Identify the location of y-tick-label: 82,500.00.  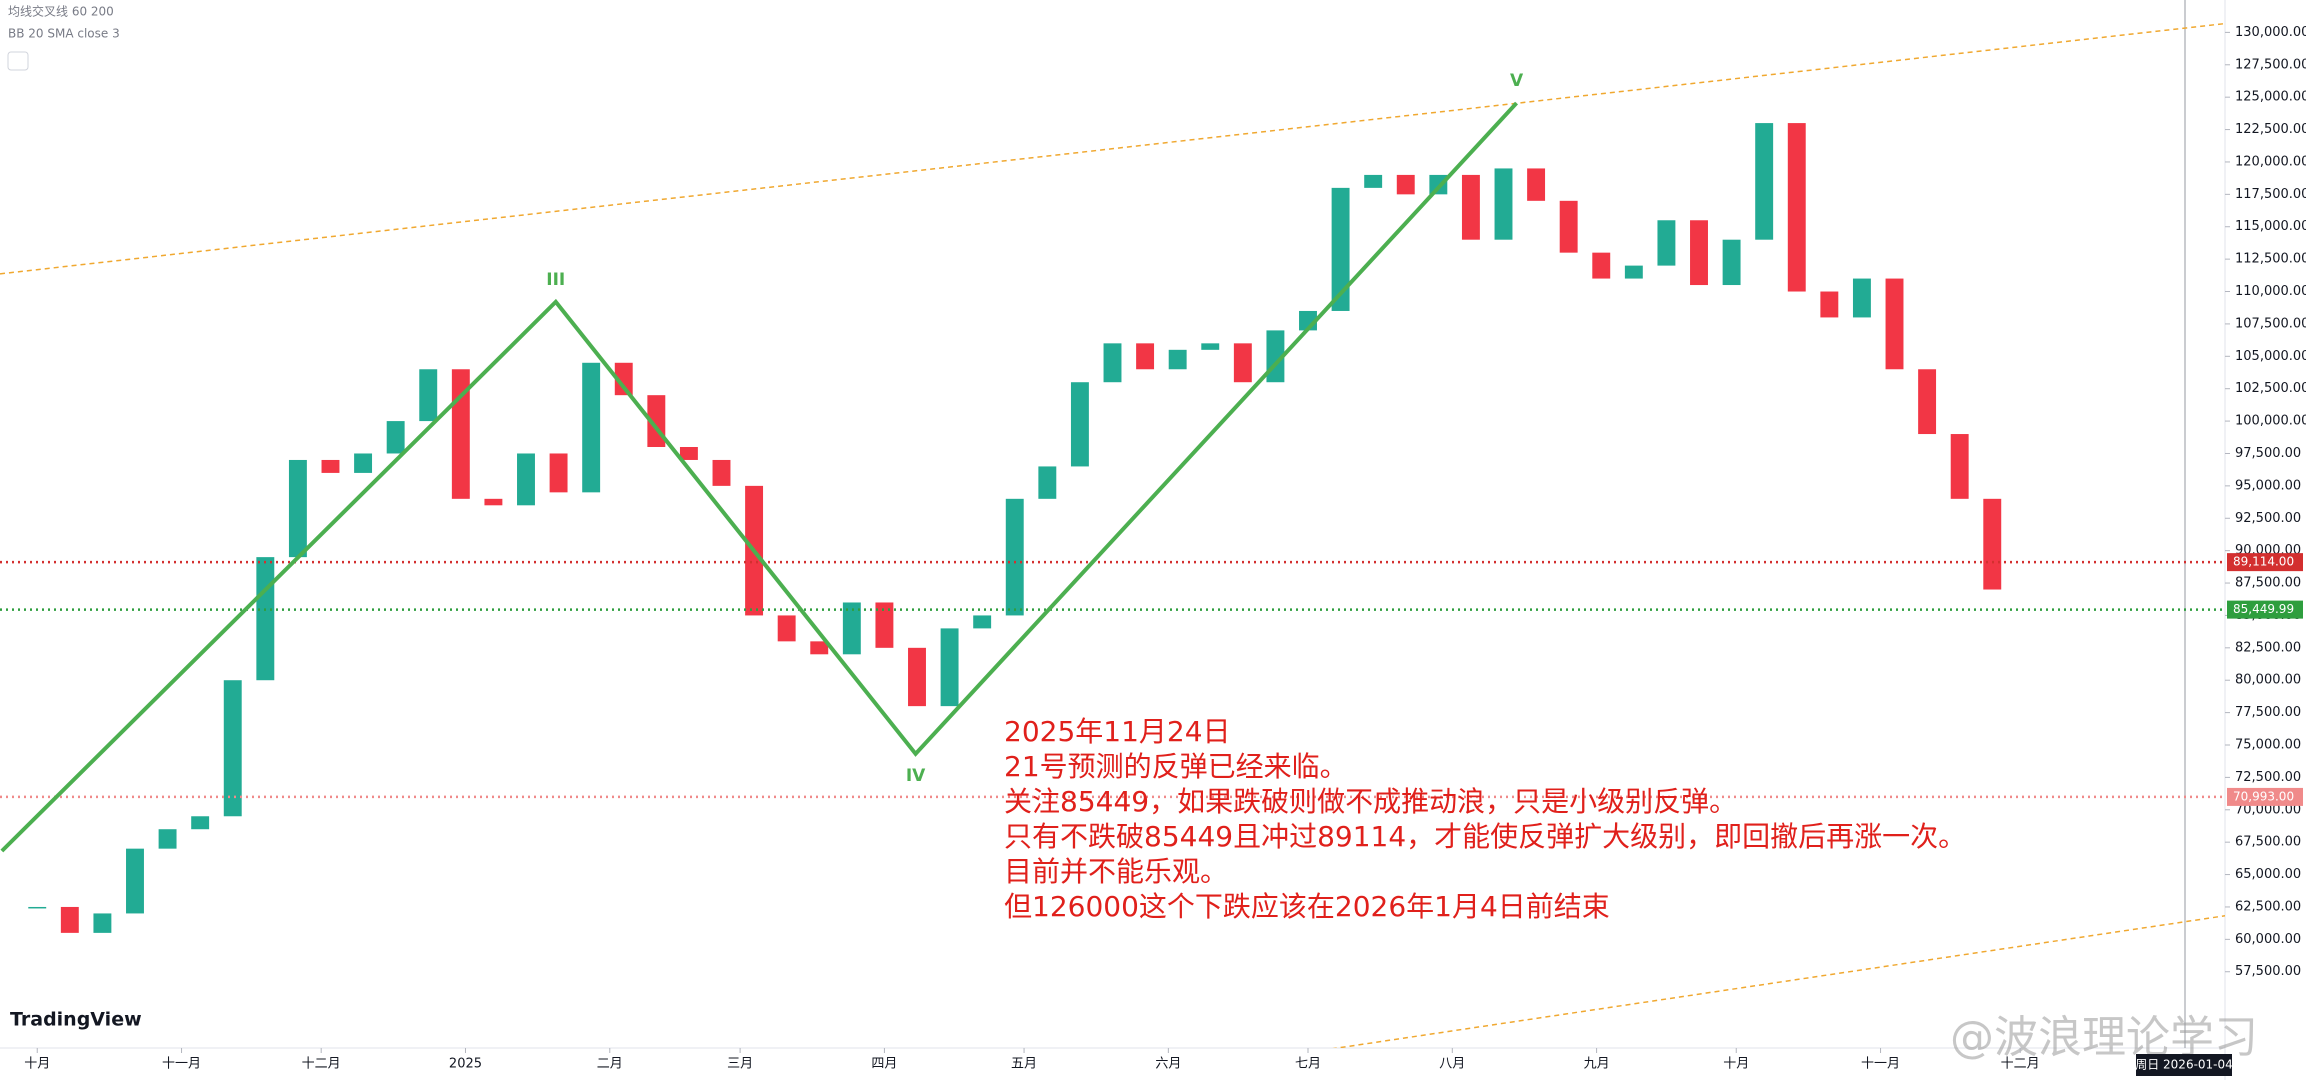
(2268, 647).